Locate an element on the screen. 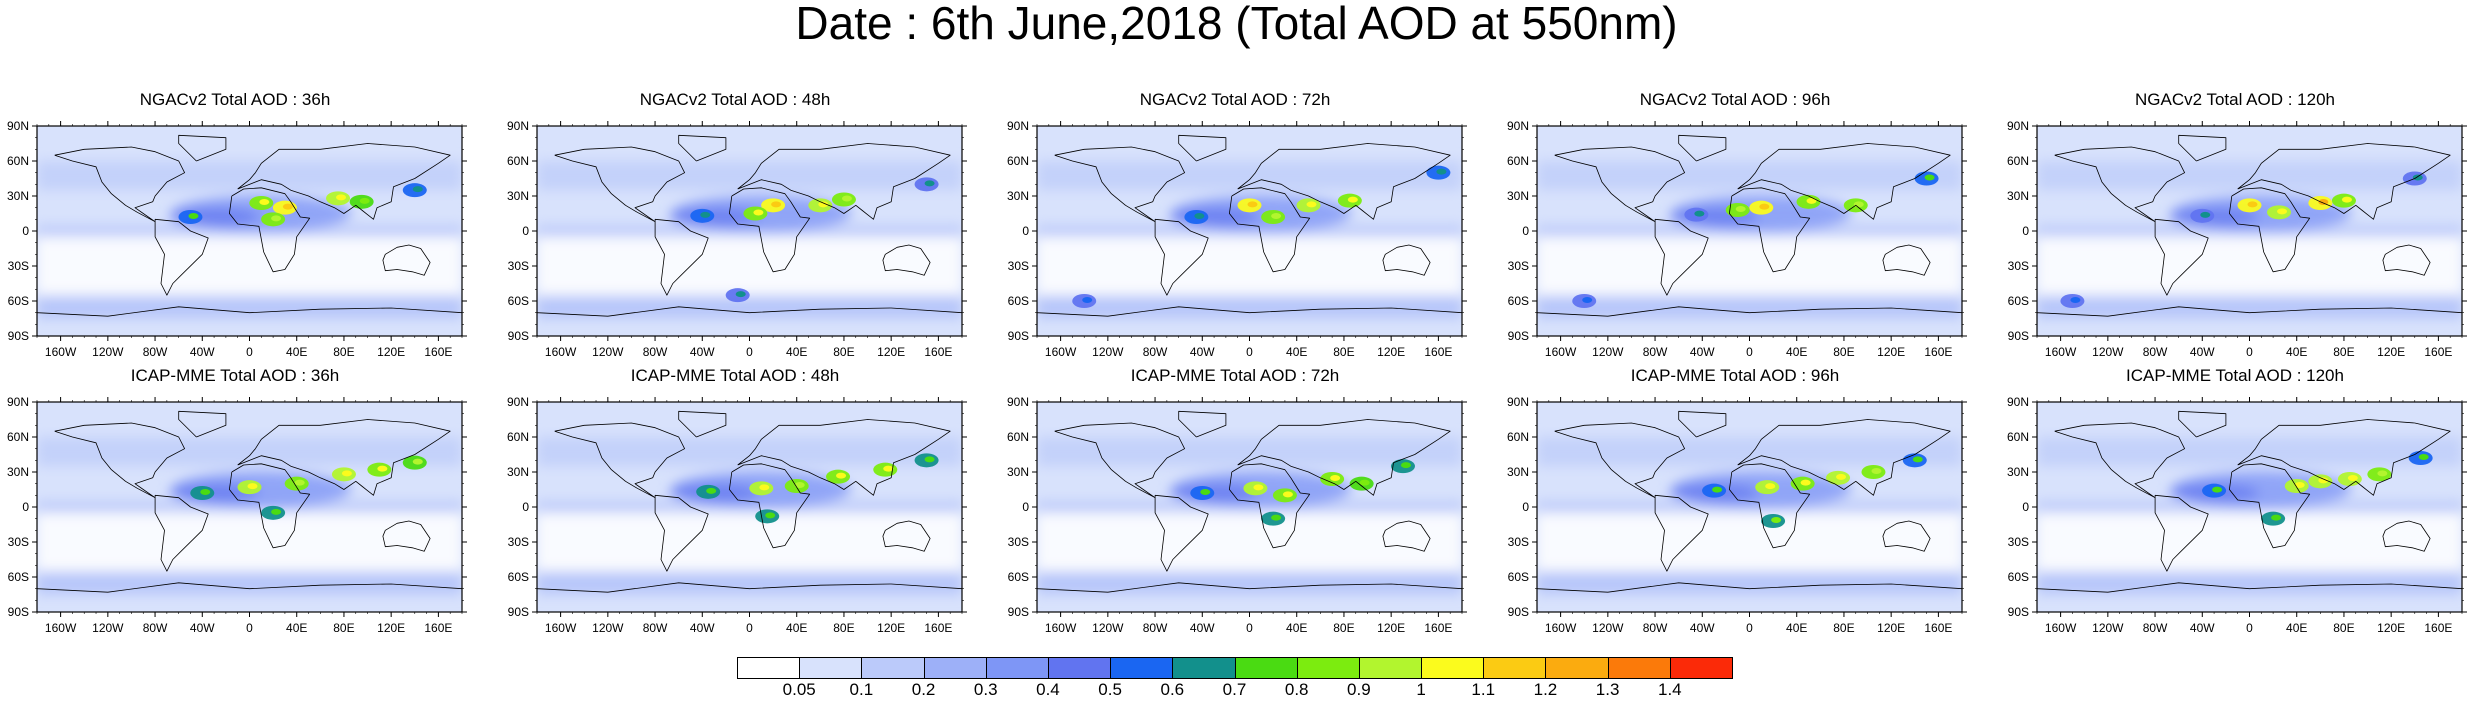 The width and height of the screenshot is (2473, 701). lon-tick-label: 40E is located at coordinates (796, 352).